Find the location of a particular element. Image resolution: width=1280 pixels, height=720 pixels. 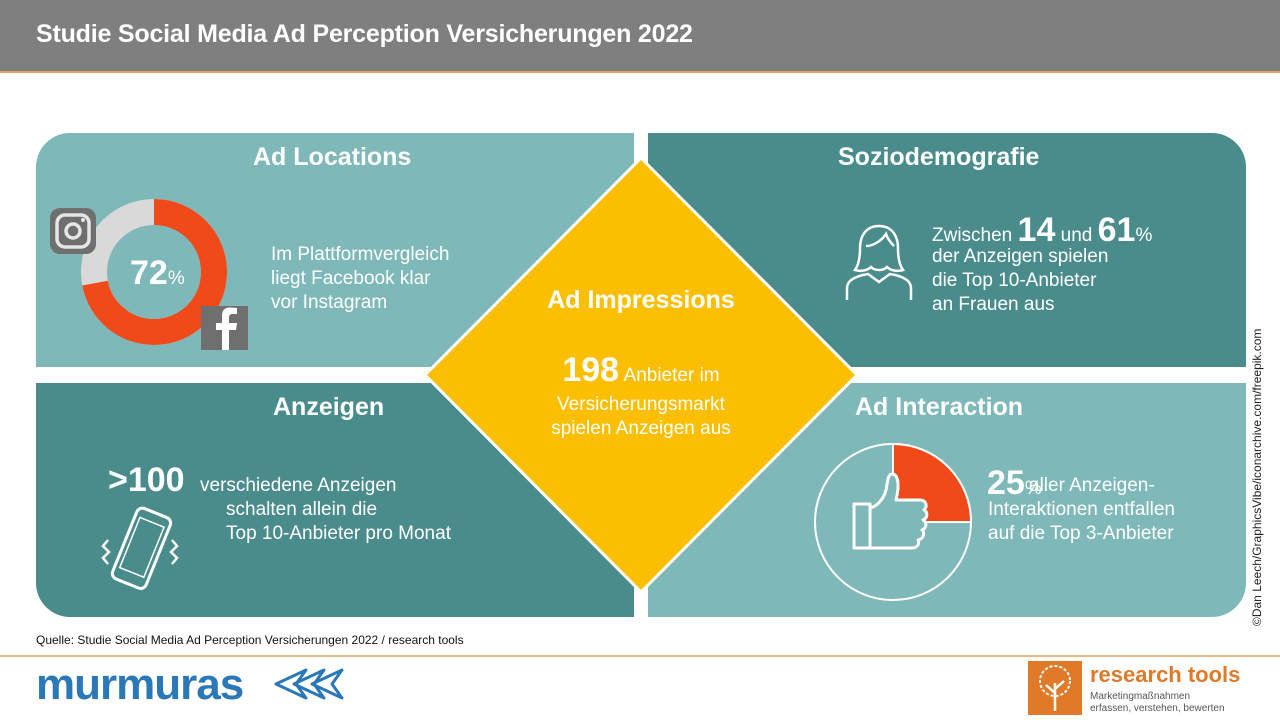

ad-interaction-unit: % is located at coordinates (1033, 488).